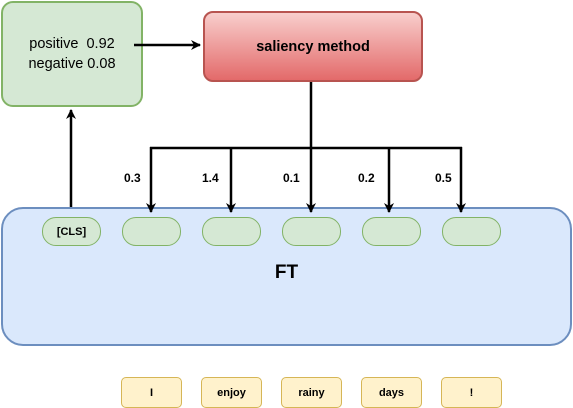  I want to click on input-word-4: days, so click(391, 392).